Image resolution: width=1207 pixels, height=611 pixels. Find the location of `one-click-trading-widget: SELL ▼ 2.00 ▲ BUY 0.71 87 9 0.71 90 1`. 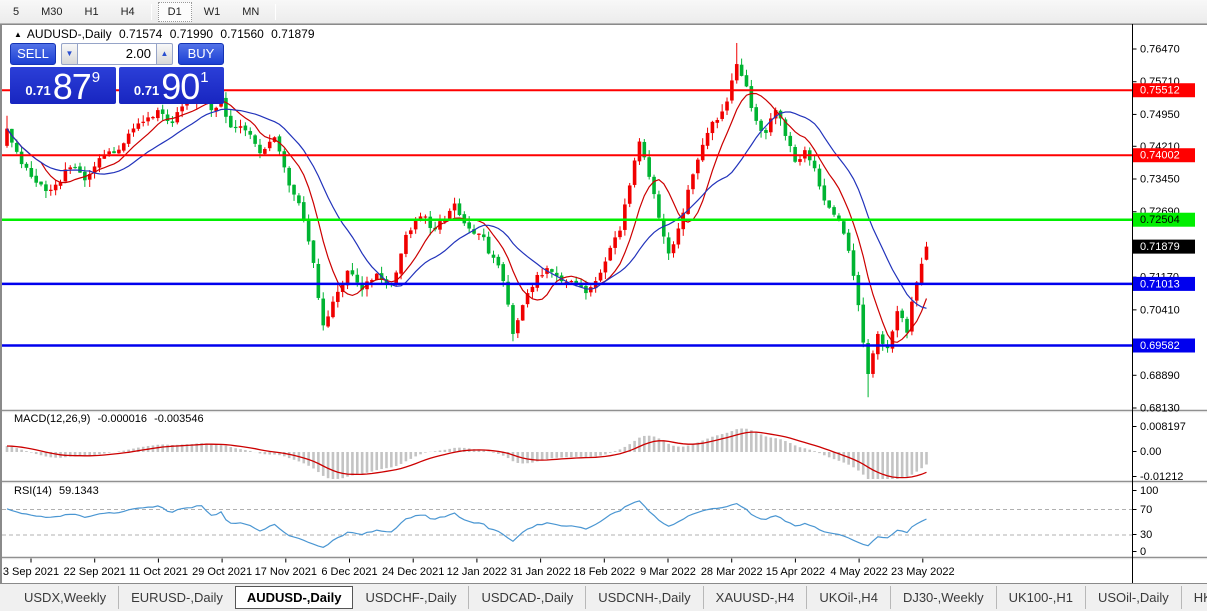

one-click-trading-widget: SELL ▼ 2.00 ▲ BUY 0.71 87 9 0.71 90 1 is located at coordinates (117, 75).